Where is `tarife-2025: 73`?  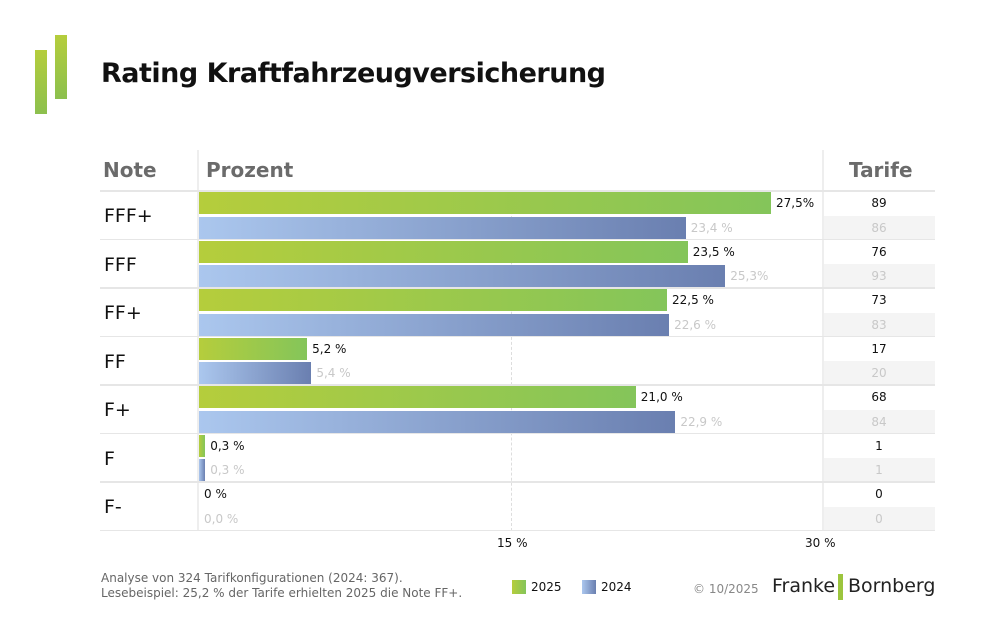 tarife-2025: 73 is located at coordinates (879, 300).